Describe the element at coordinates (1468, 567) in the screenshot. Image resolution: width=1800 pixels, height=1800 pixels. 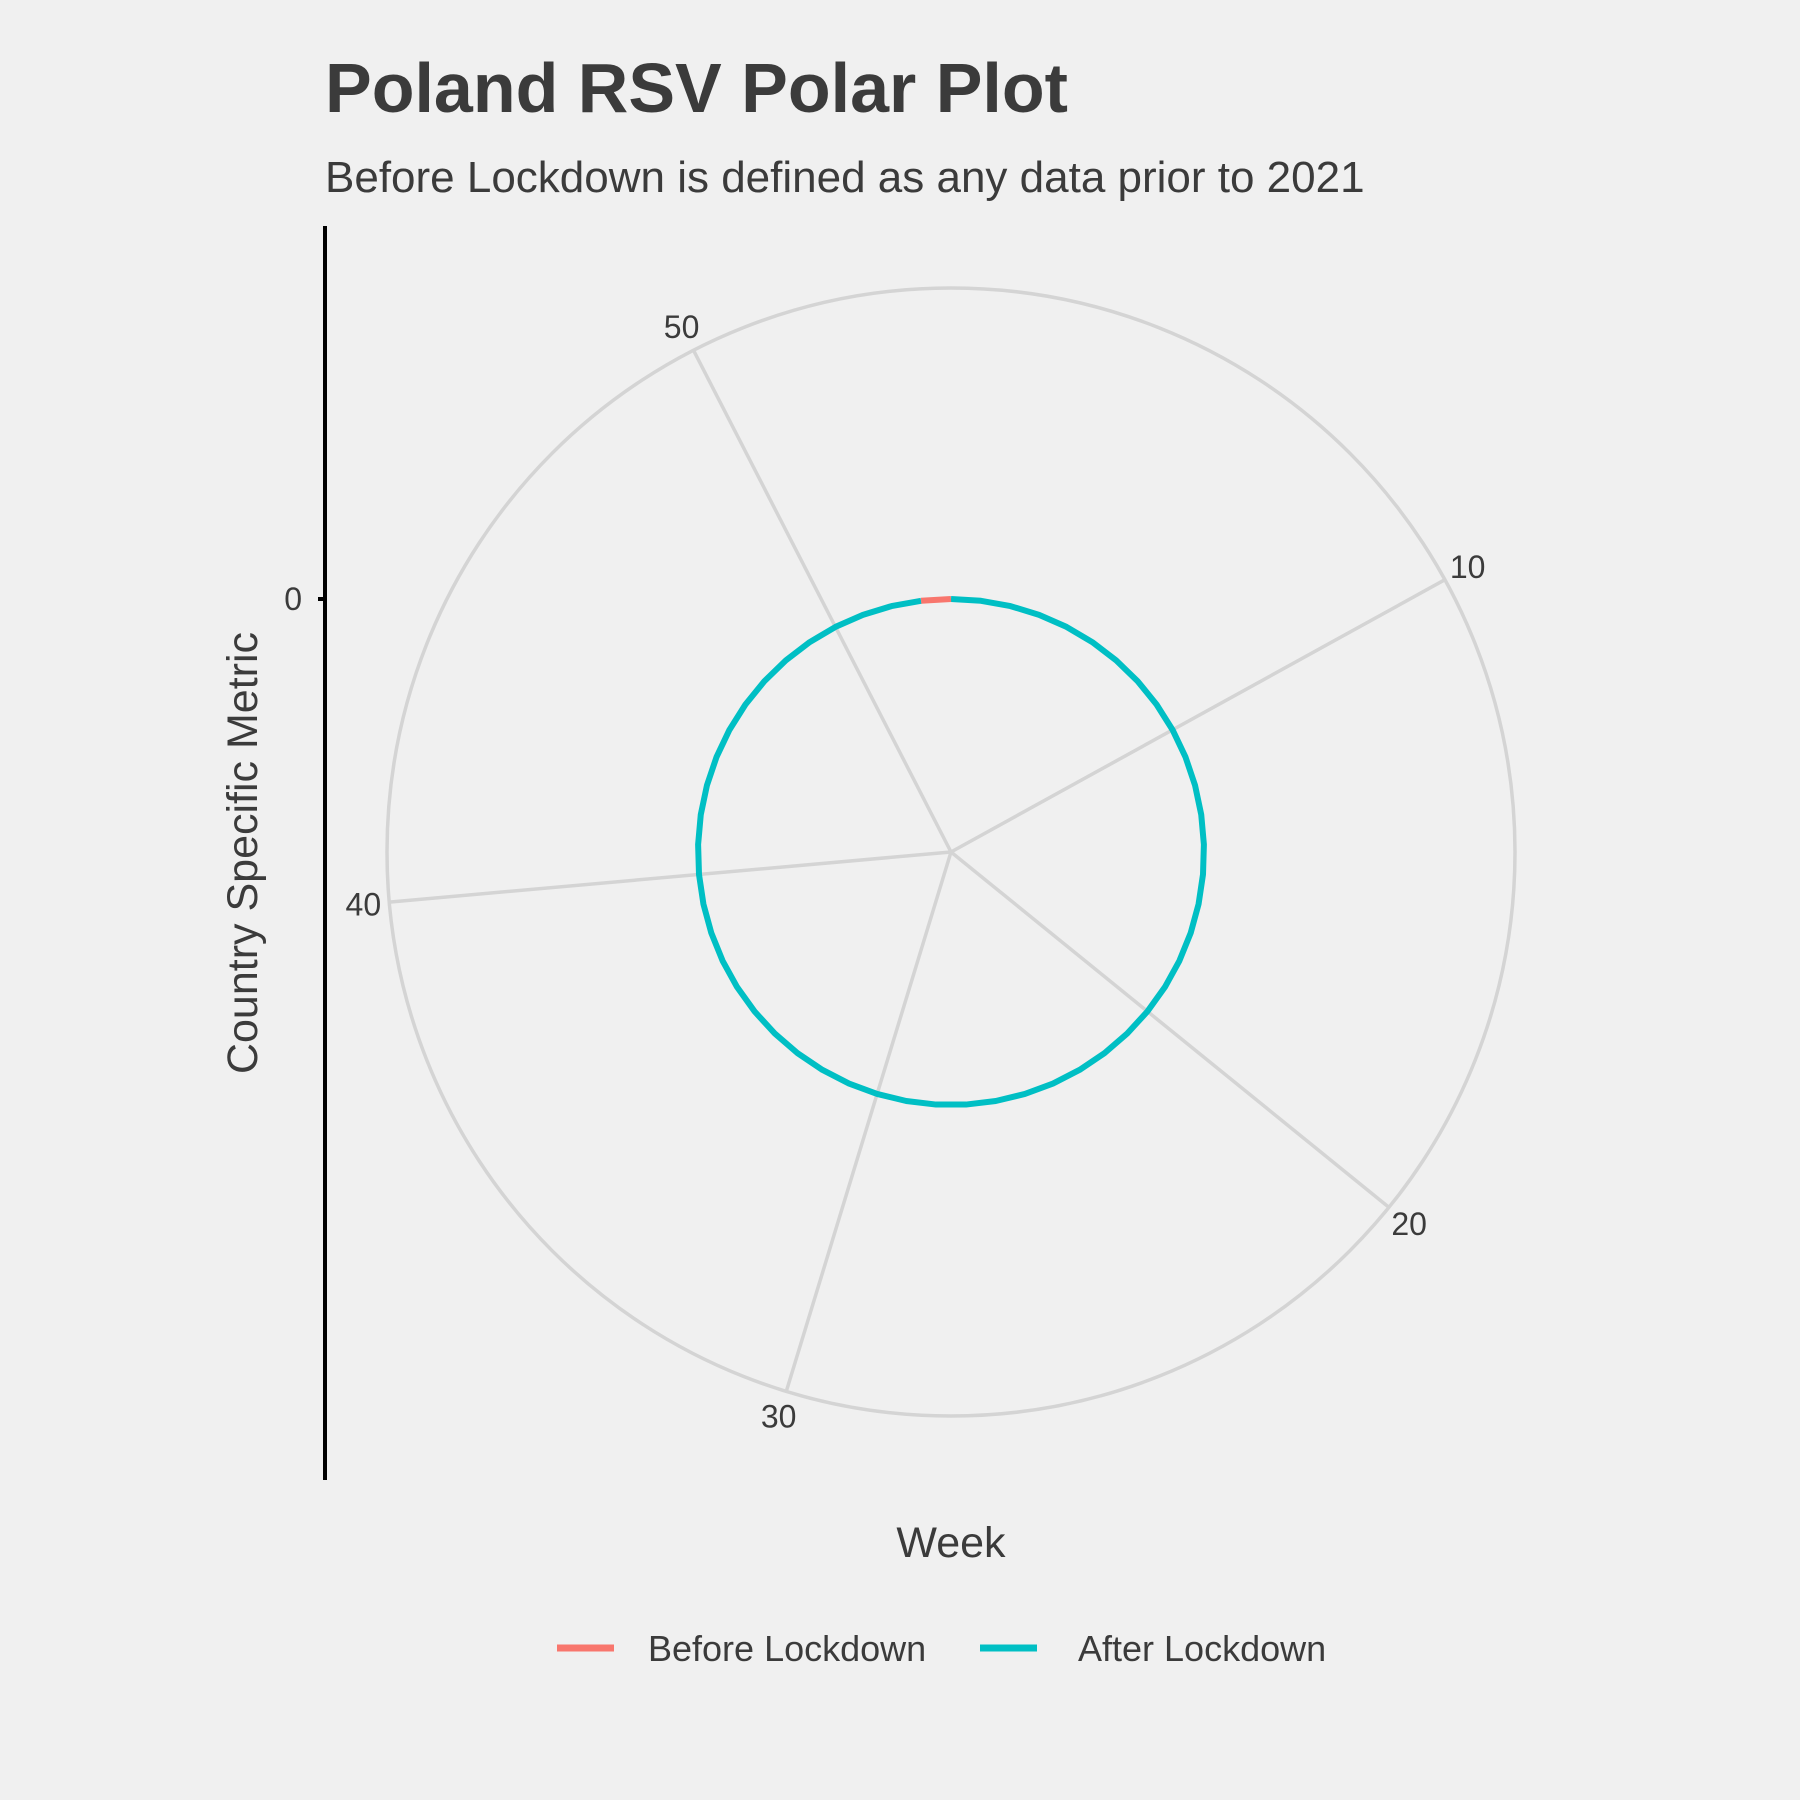
I see `theta-tick-label-10: 10` at that location.